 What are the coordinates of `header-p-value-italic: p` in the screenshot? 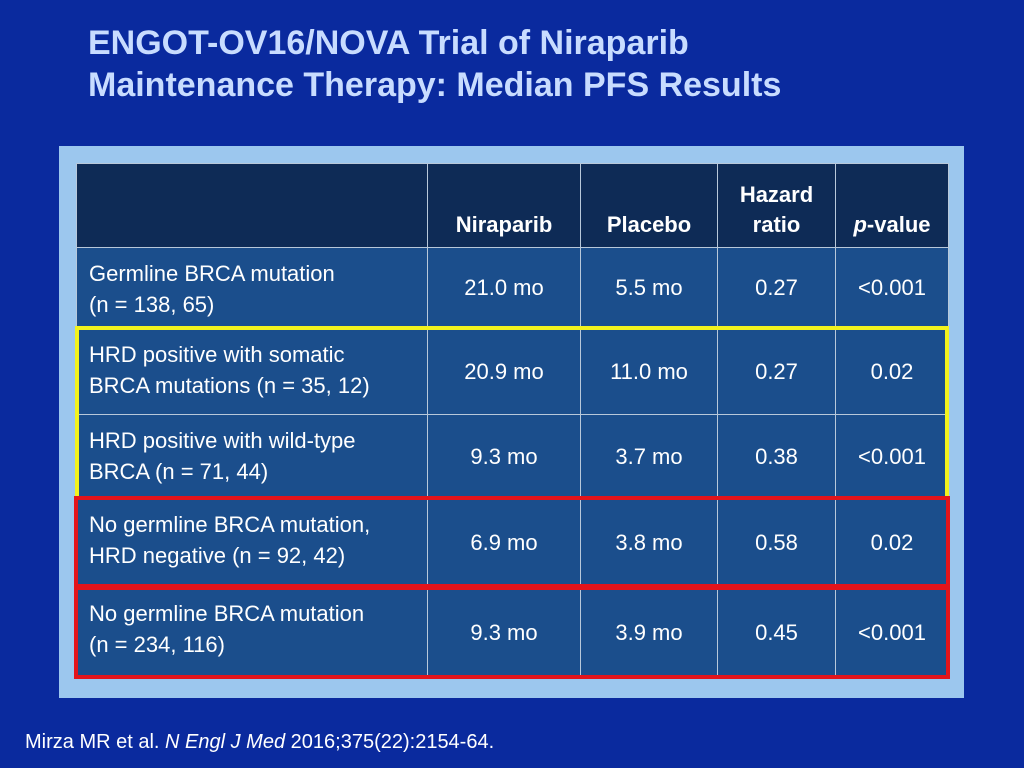 It's located at (860, 224).